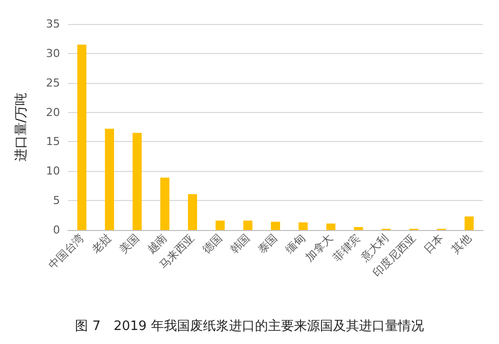  I want to click on y-axis-title: 进口量/万吨, so click(21, 127).